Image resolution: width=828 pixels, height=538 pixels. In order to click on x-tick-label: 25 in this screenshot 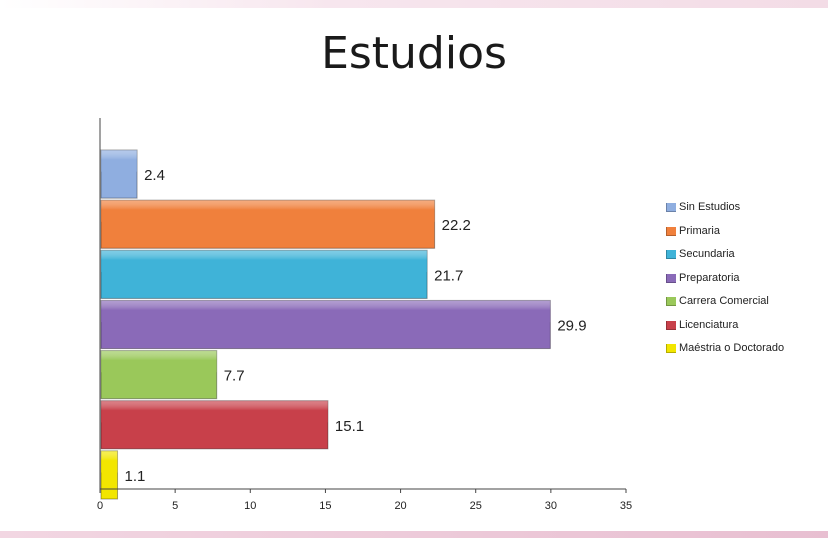, I will do `click(476, 506)`.